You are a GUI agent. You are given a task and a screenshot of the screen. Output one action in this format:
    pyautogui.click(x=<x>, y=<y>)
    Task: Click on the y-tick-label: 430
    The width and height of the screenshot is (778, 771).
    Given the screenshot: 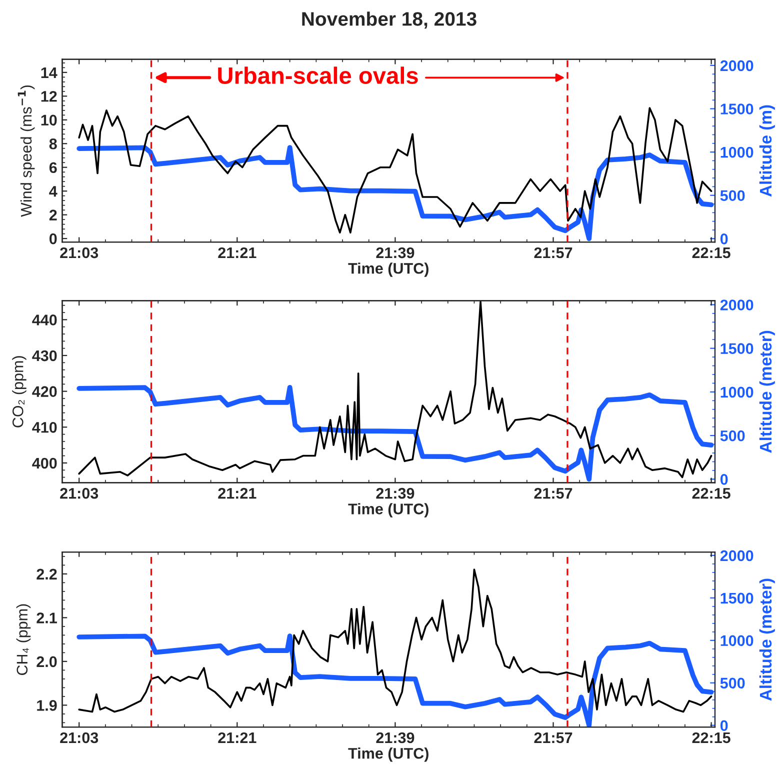 What is the action you would take?
    pyautogui.click(x=44, y=356)
    